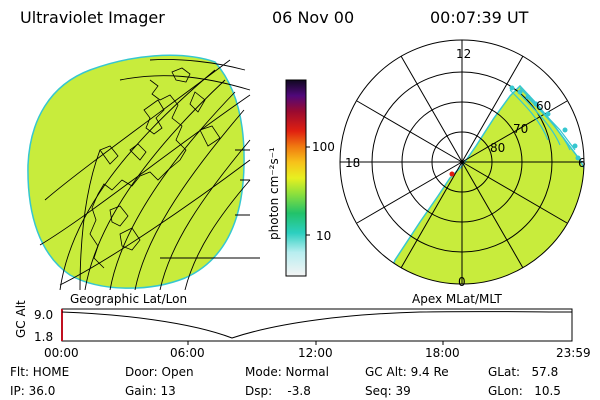 This screenshot has width=600, height=400. I want to click on flight-status: Flt: HOME, so click(40, 372).